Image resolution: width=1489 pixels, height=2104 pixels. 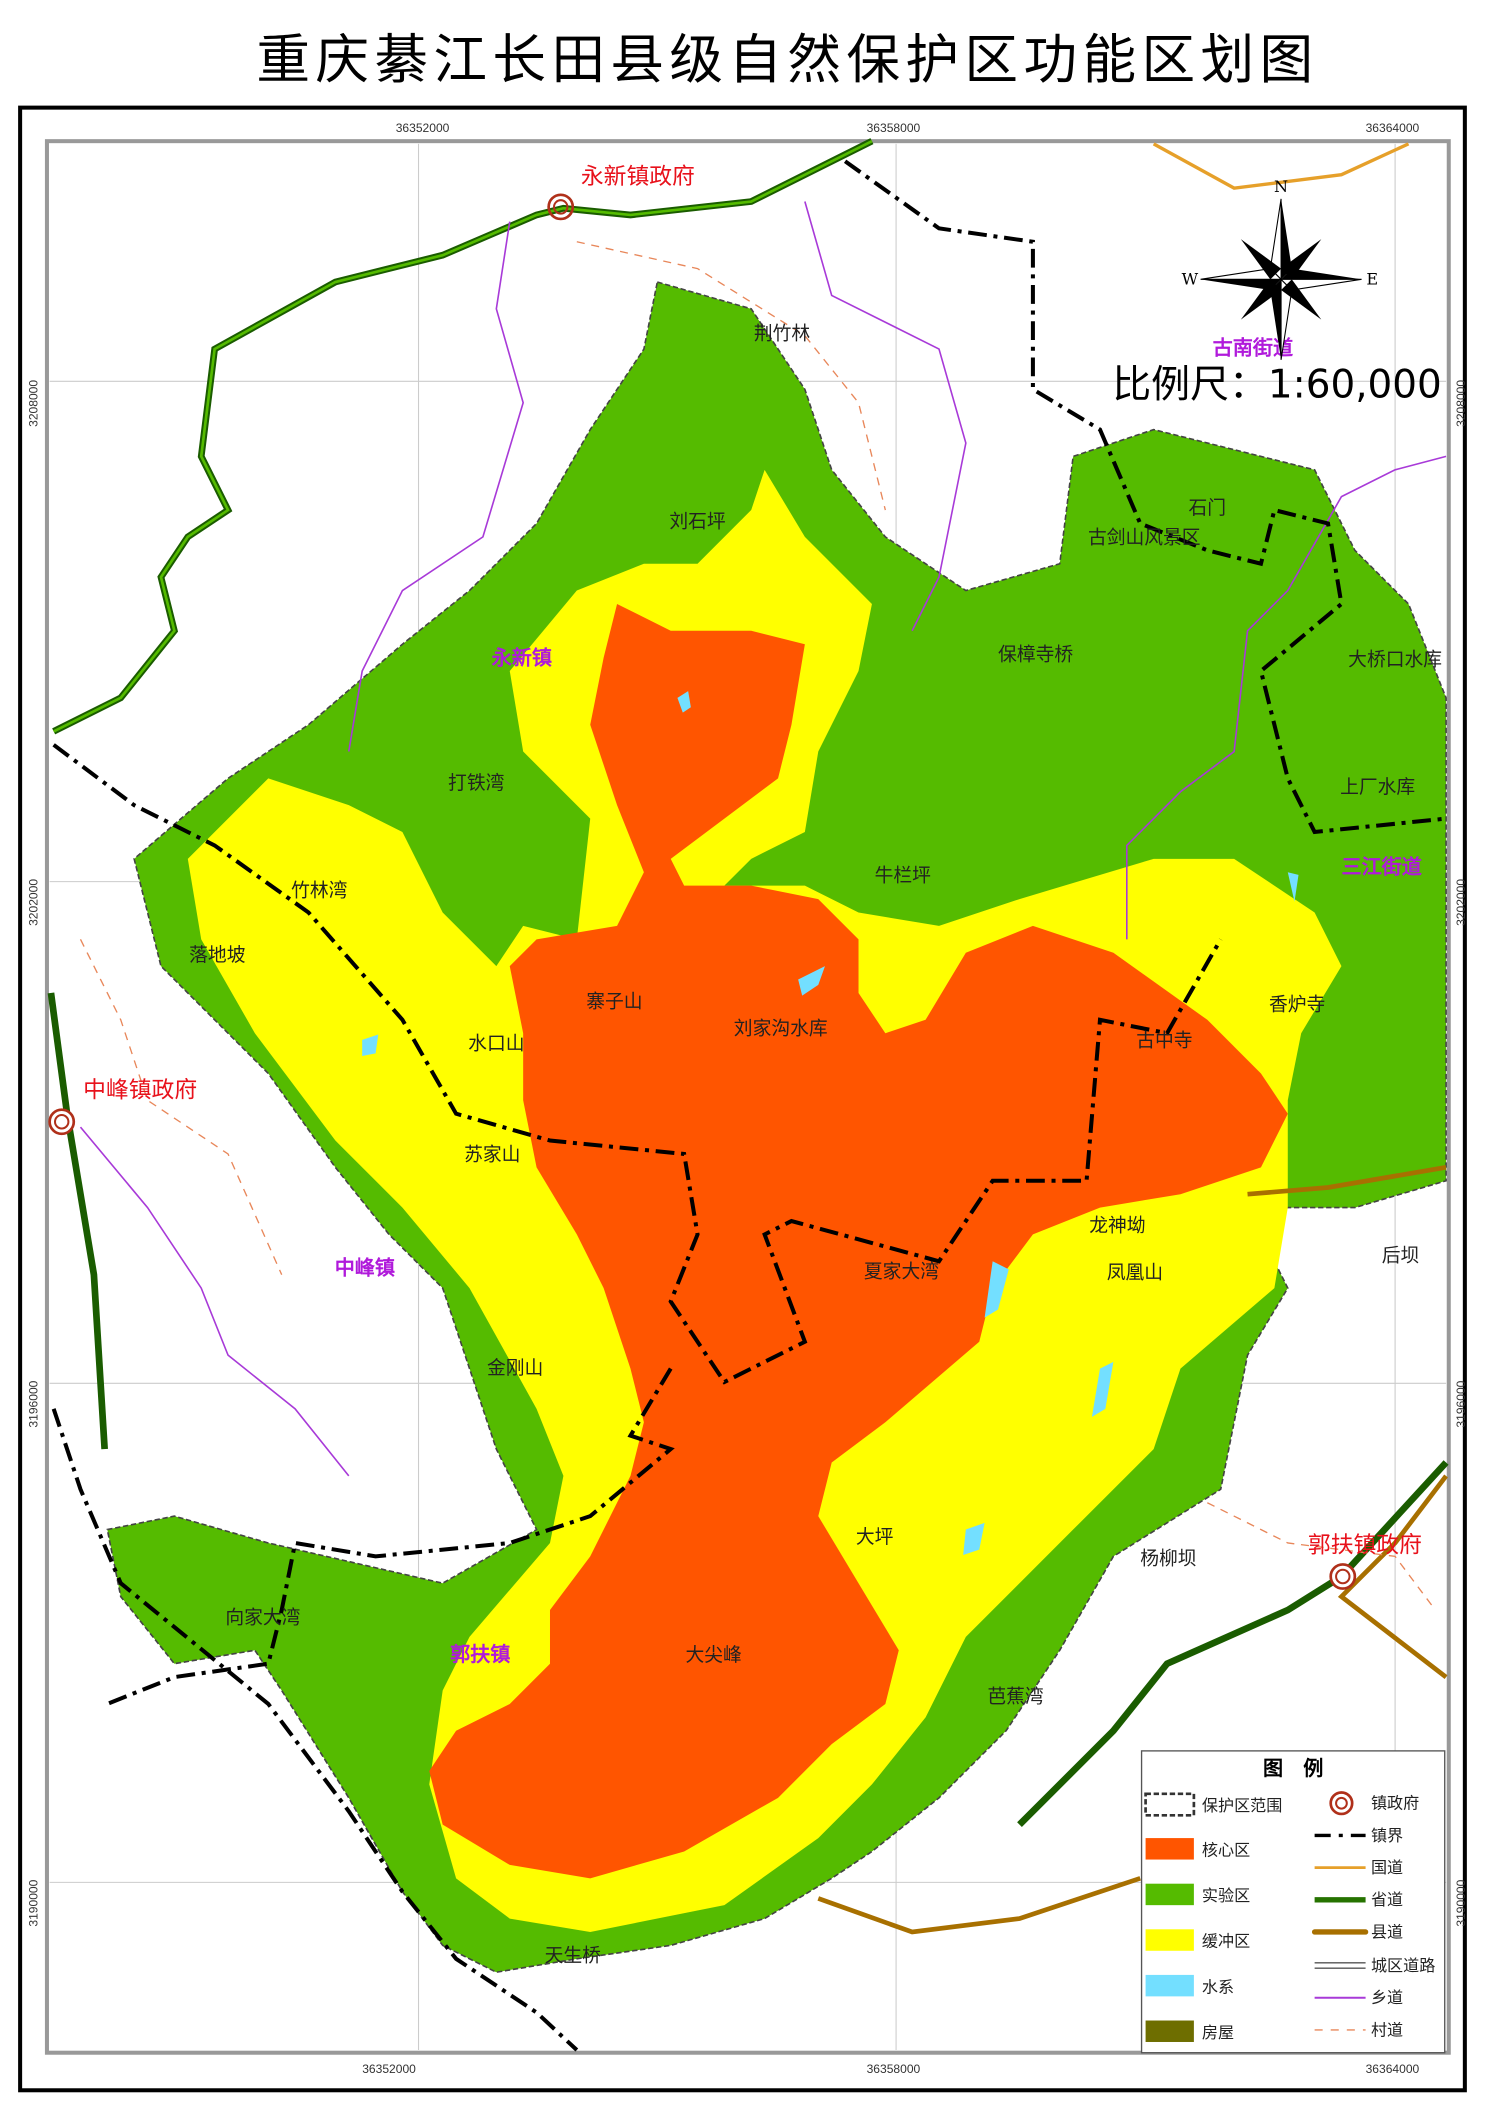 I want to click on svg-text: 古中寺, so click(x=1164, y=1041).